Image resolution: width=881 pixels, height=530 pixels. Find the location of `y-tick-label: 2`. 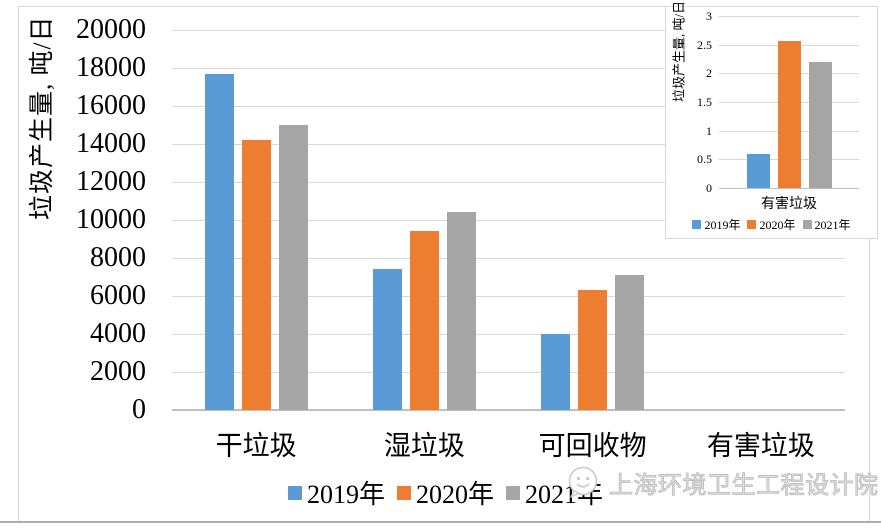

y-tick-label: 2 is located at coordinates (709, 73).